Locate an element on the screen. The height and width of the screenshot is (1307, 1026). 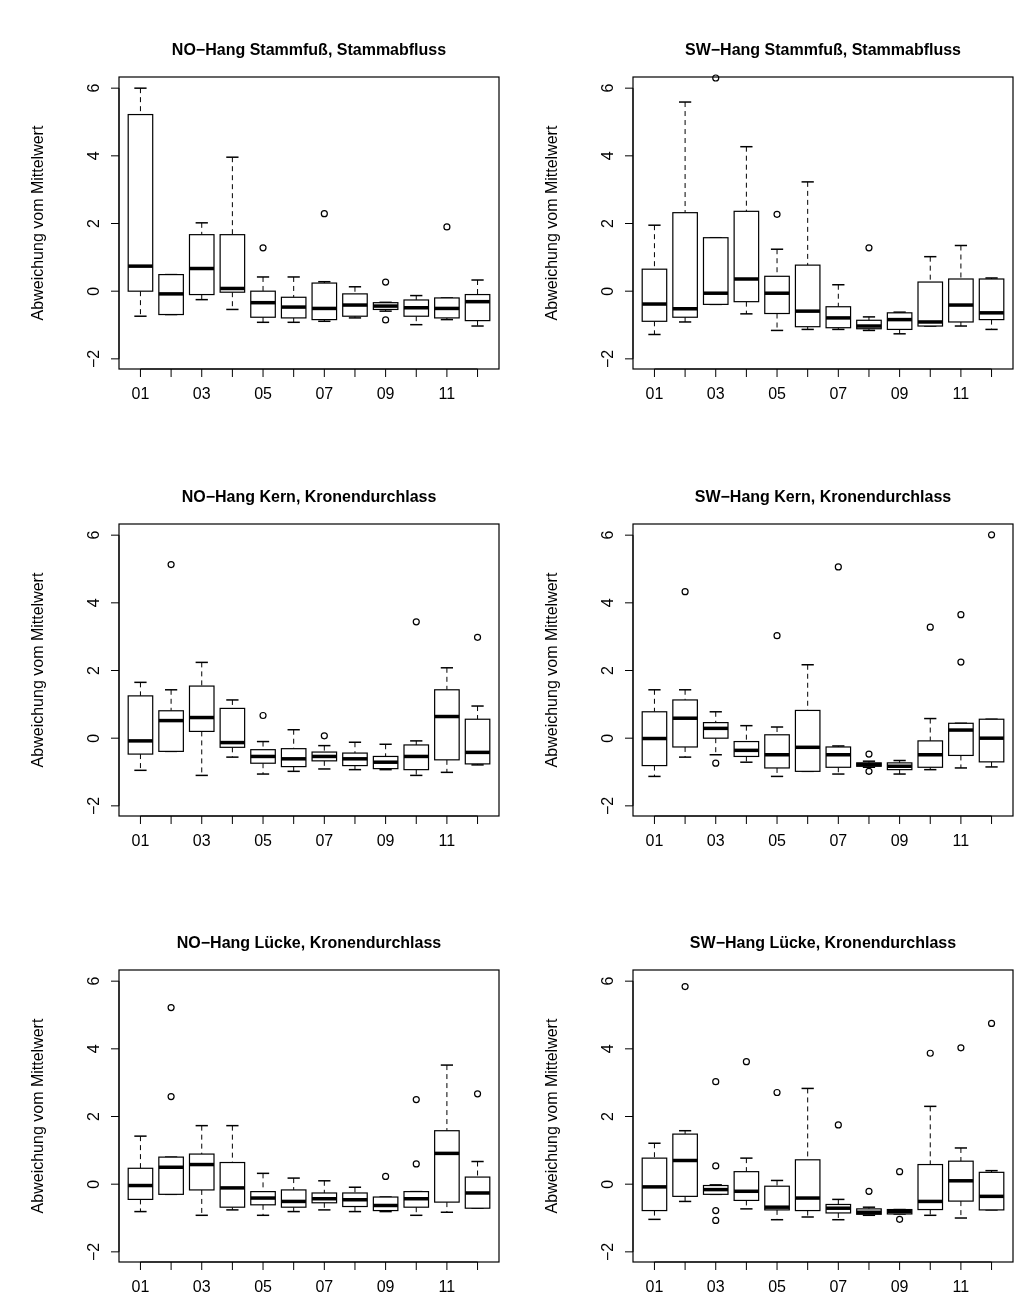
chart-title: NO−Hang Kern, Kronendurchlass is located at coordinates (309, 496).